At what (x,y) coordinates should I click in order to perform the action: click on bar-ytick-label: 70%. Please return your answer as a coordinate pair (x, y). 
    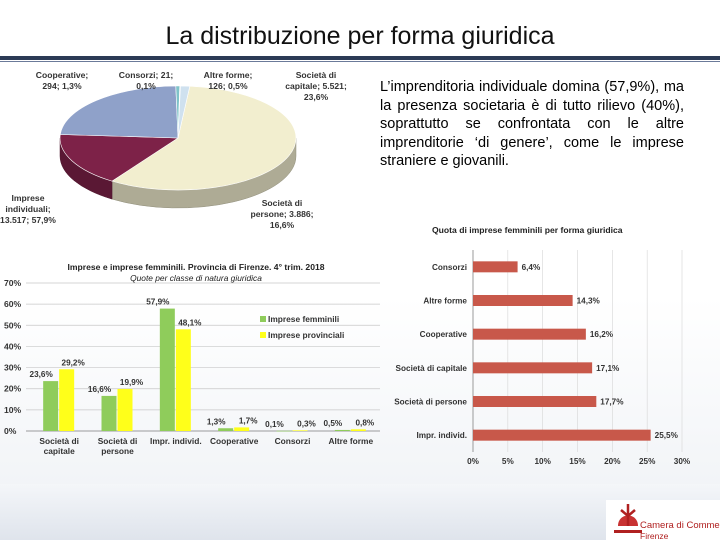
    Looking at the image, I should click on (13, 283).